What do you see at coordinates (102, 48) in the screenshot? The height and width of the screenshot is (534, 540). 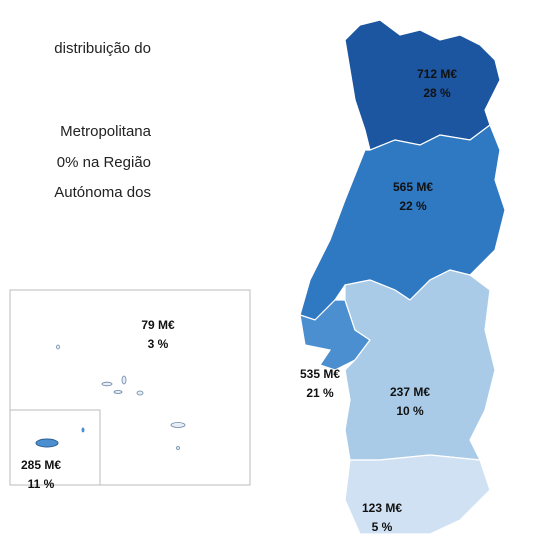 I see `text-line: distribuição do` at bounding box center [102, 48].